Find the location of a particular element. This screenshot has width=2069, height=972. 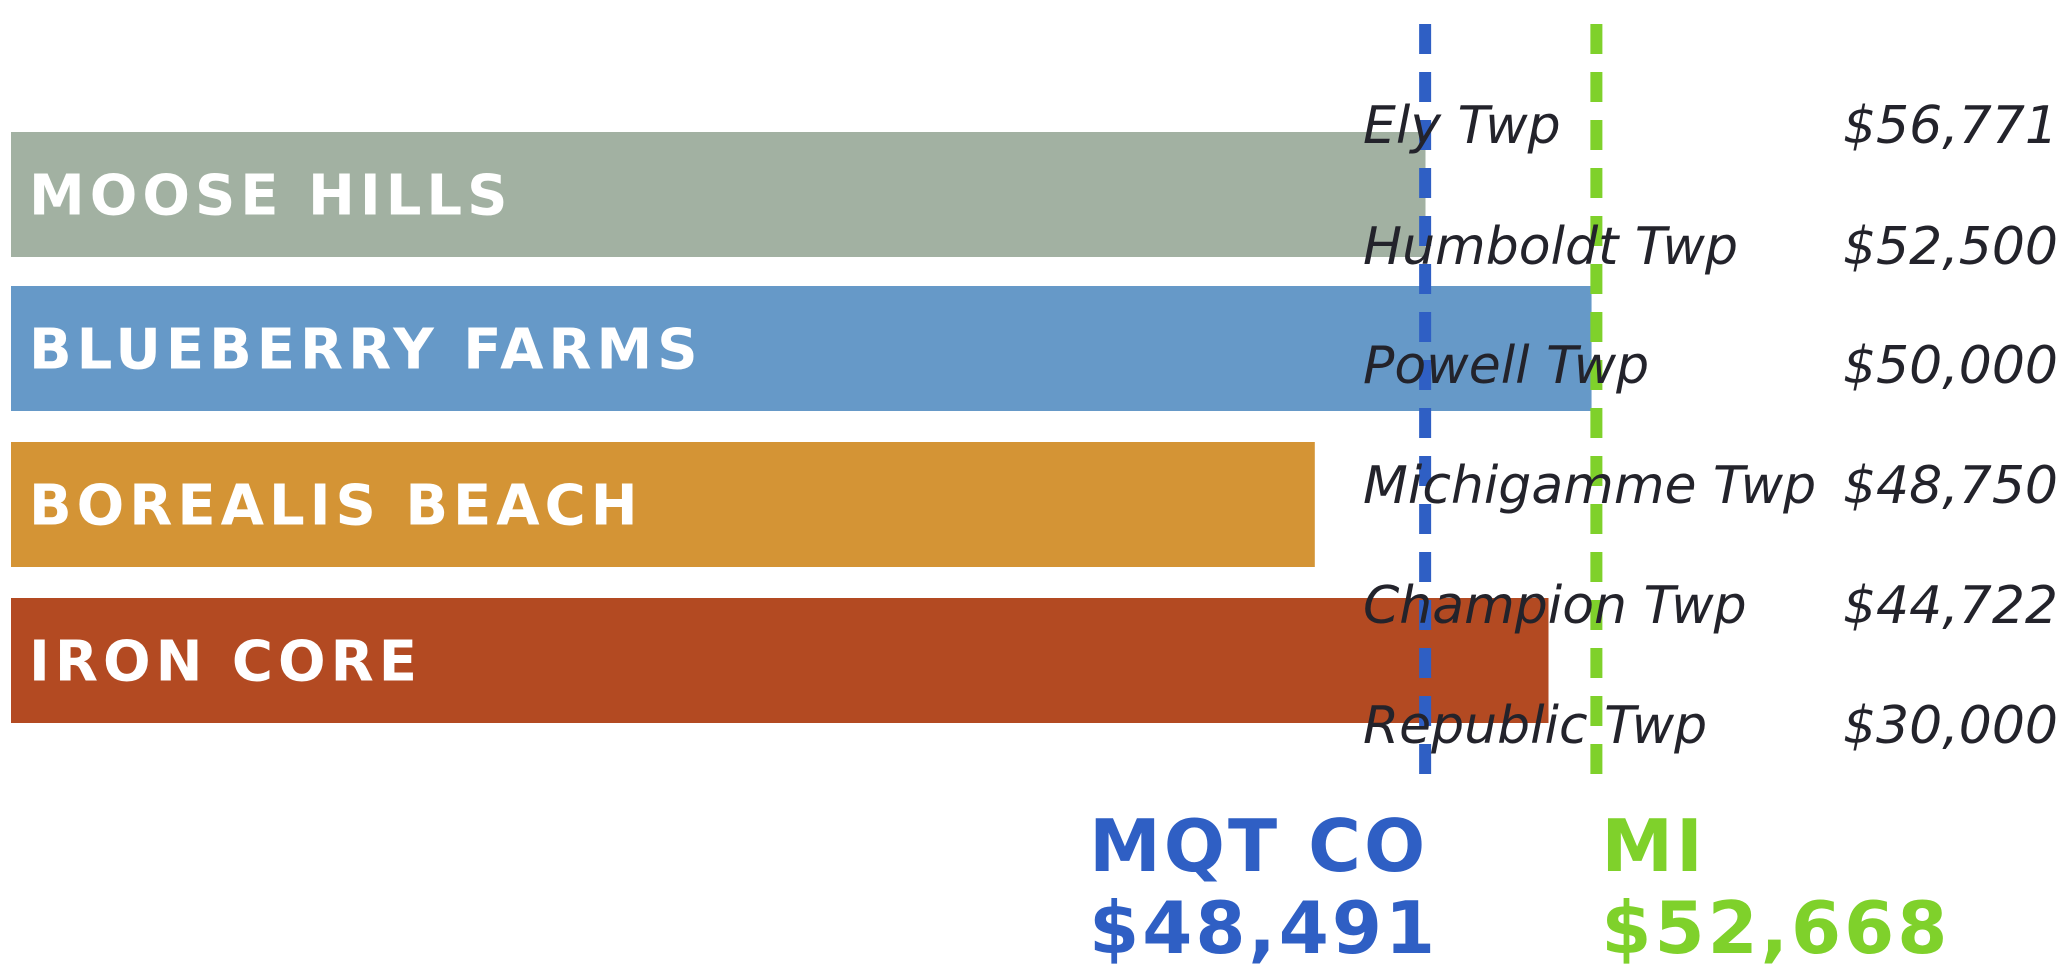

reference-name: MQT CO is located at coordinates (1258, 846).